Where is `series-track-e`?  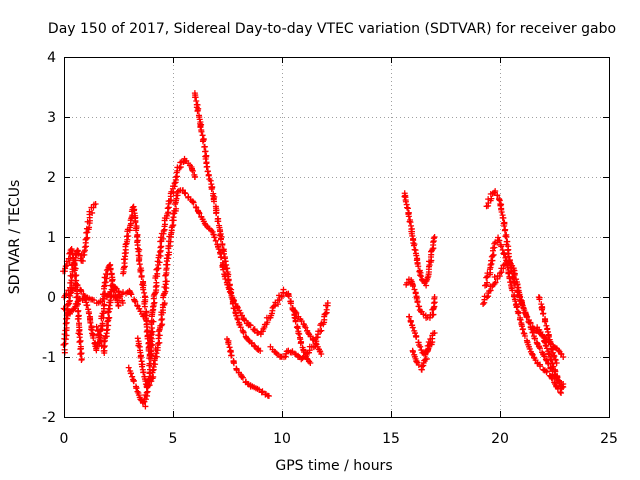 series-track-e is located at coordinates (109, 318).